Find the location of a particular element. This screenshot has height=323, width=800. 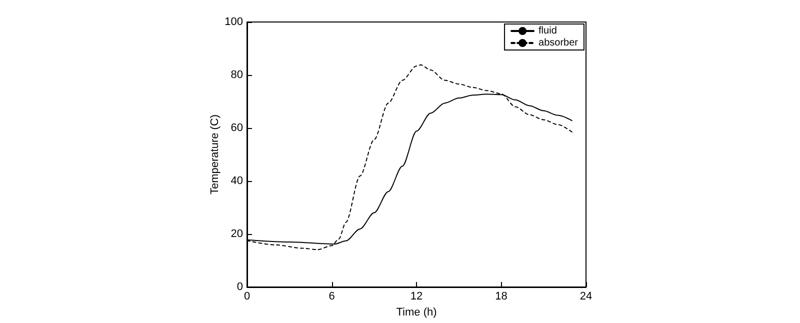

legend-label: fluid is located at coordinates (547, 31).